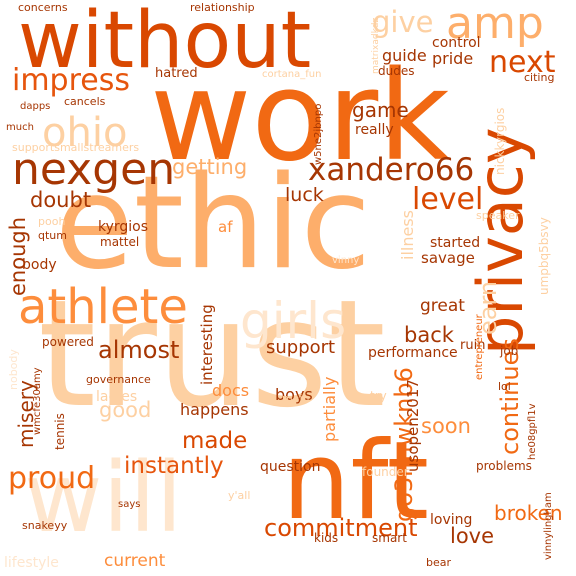  Describe the element at coordinates (389, 538) in the screenshot. I see `word-smart: smart` at that location.